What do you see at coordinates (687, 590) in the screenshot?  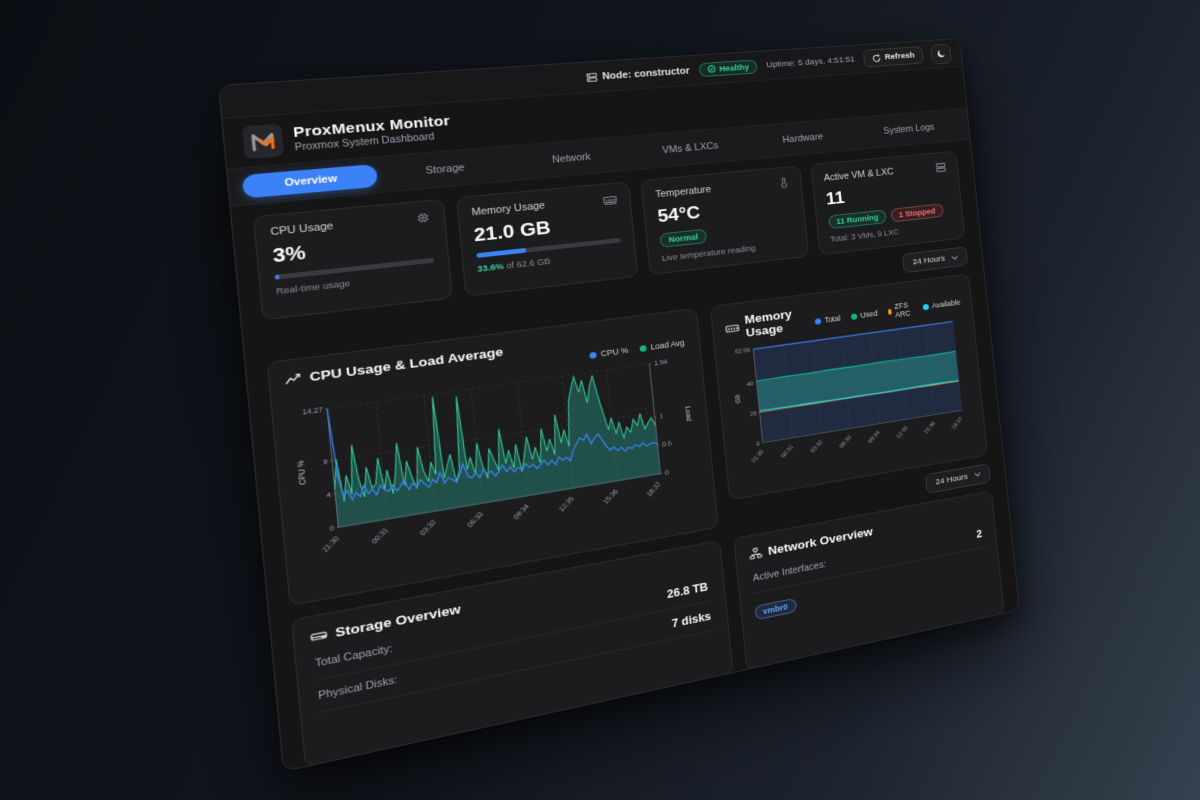 I see `detail-value: 26.8 TB` at bounding box center [687, 590].